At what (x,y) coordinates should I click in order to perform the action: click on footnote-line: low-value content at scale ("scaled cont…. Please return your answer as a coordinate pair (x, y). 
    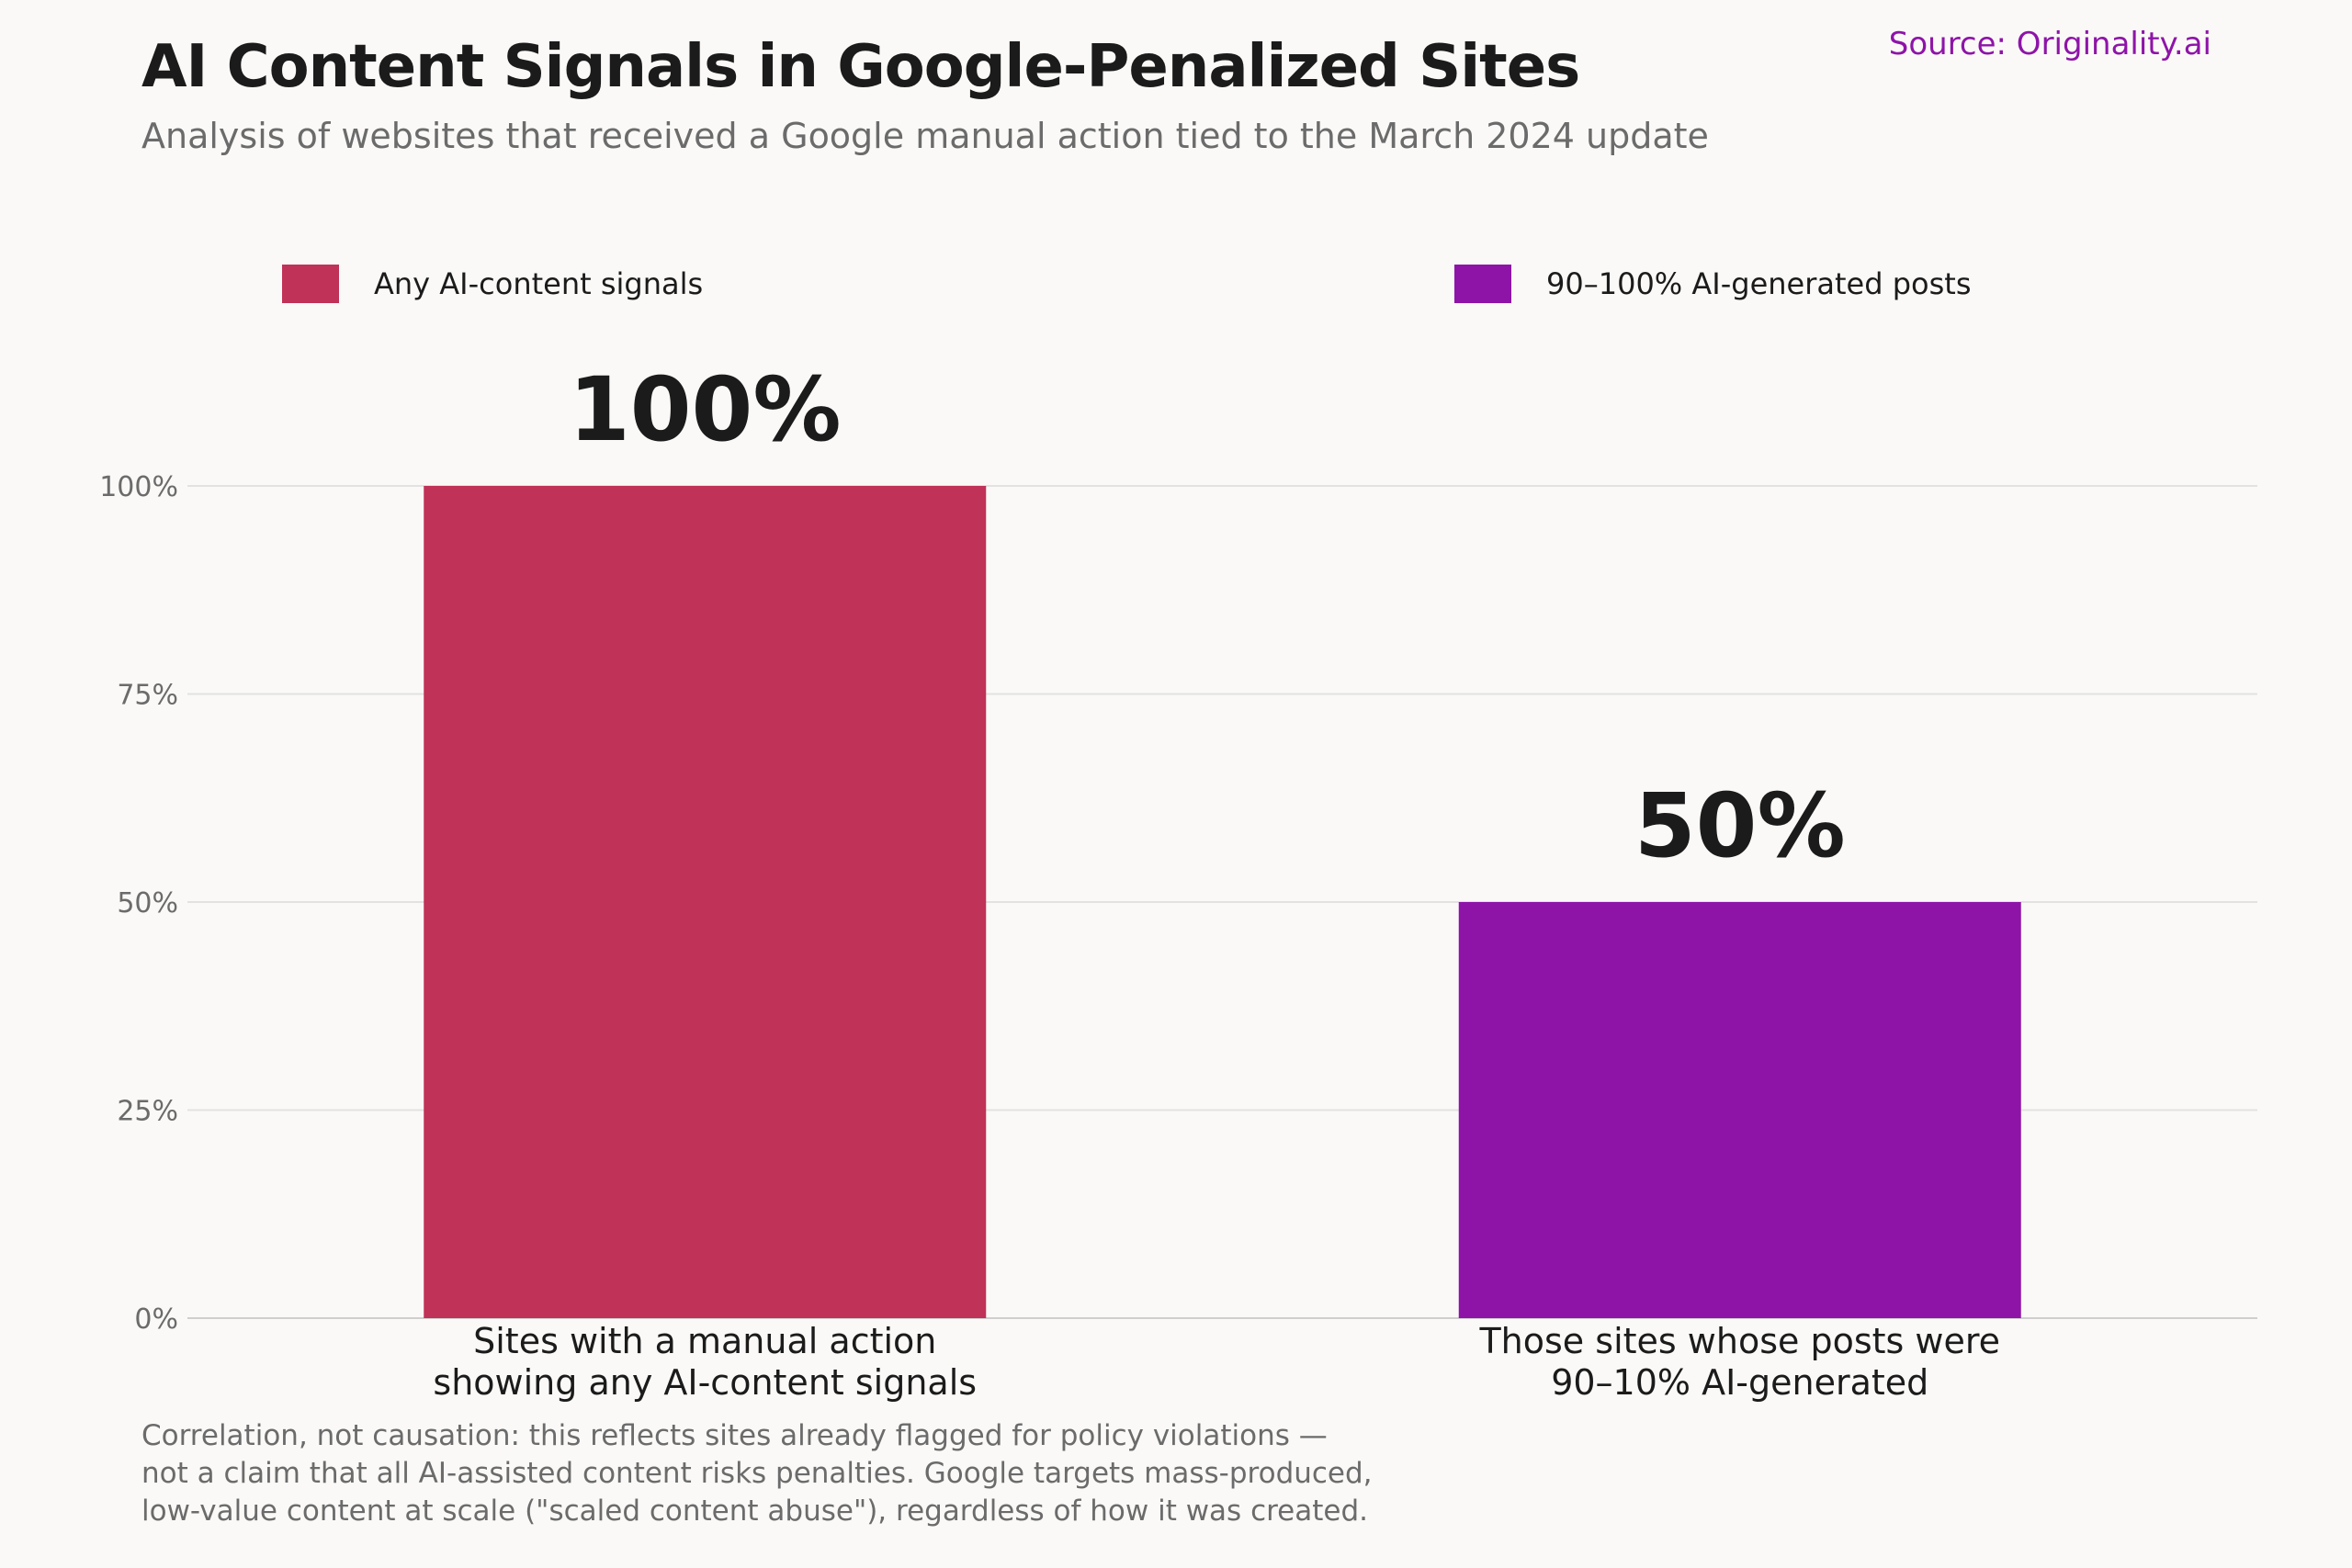
    Looking at the image, I should click on (754, 1511).